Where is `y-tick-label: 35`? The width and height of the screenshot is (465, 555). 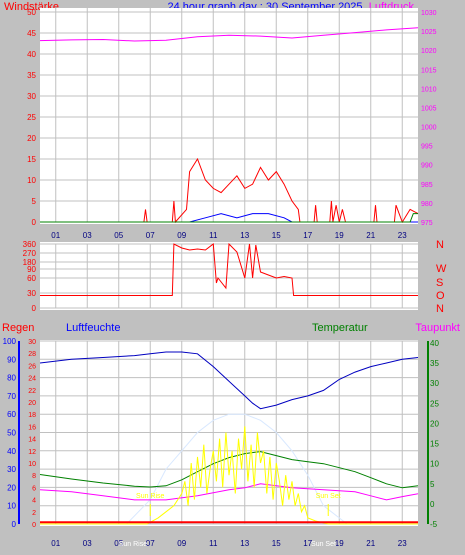
y-tick-label: 35 is located at coordinates (31, 75).